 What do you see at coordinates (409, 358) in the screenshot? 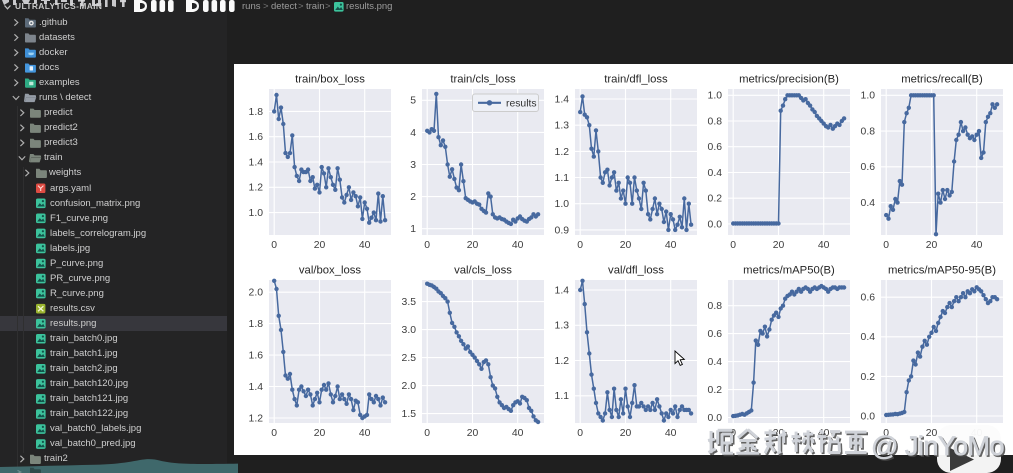
I see `svg-text: 2.5` at bounding box center [409, 358].